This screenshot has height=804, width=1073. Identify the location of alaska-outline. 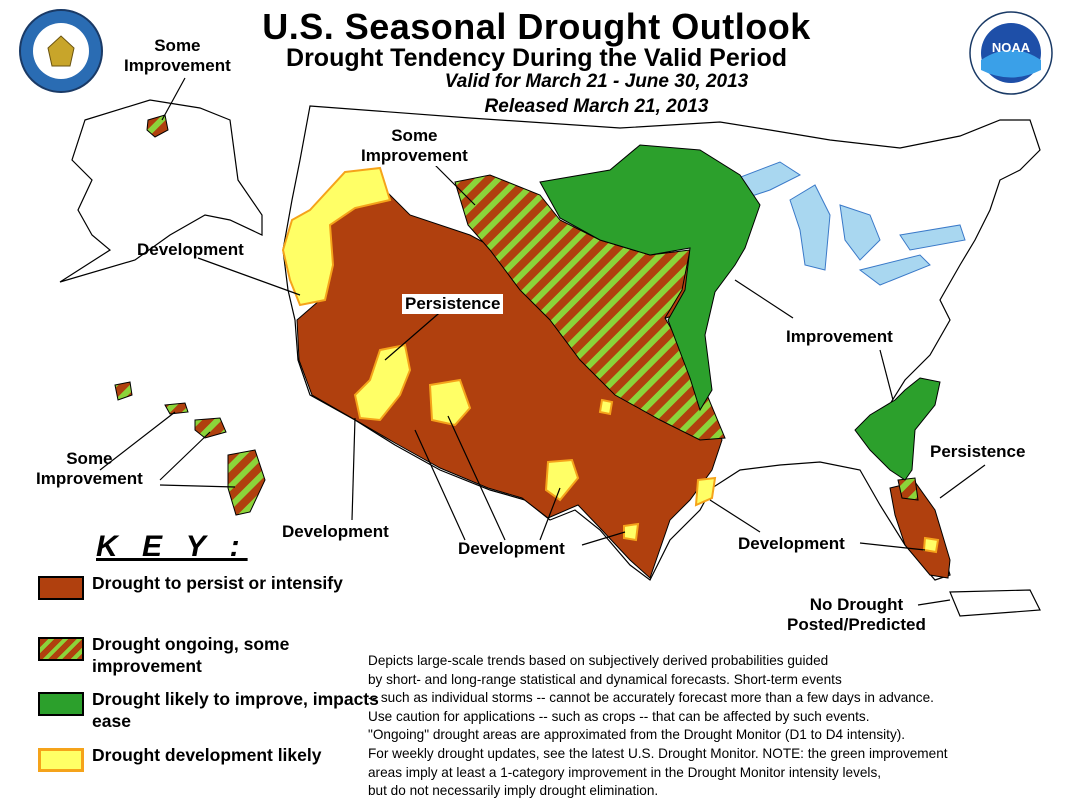
(161, 191).